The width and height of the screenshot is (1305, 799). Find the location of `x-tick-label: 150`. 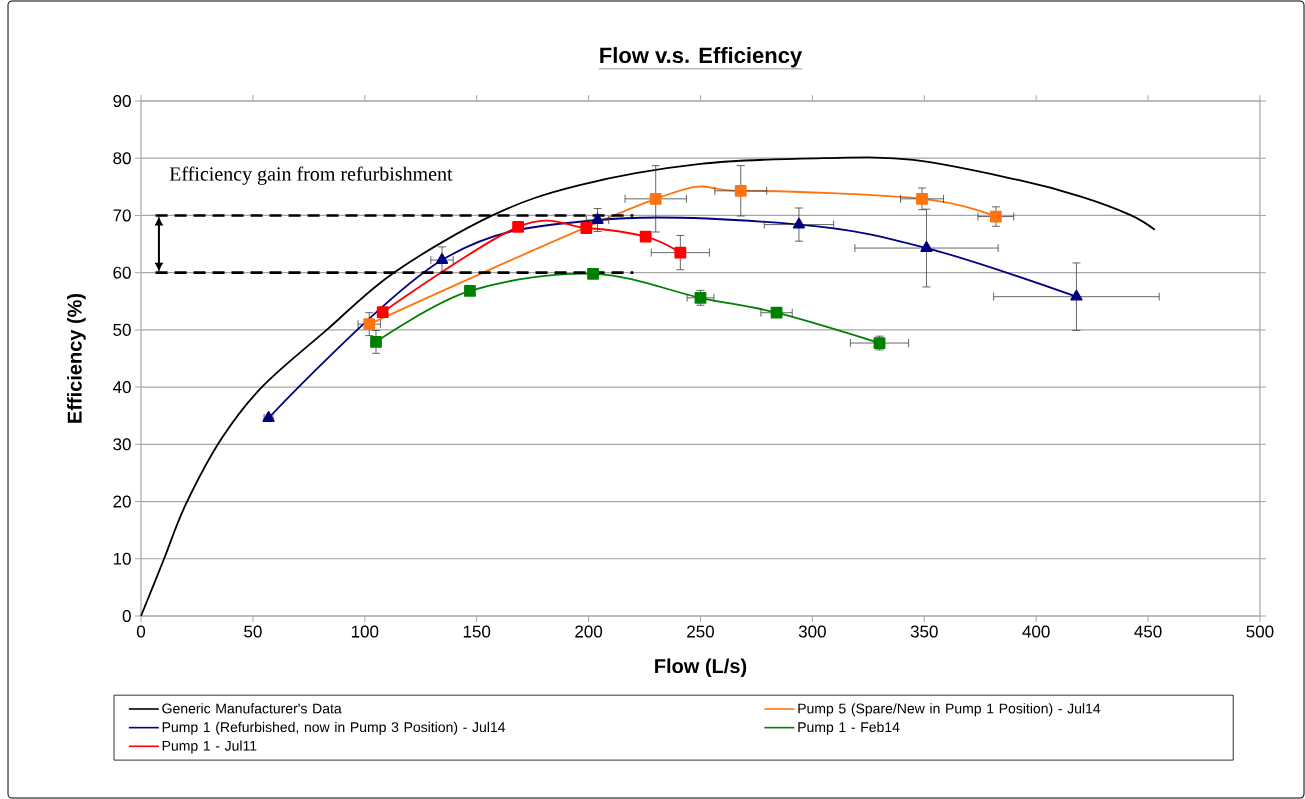

x-tick-label: 150 is located at coordinates (477, 631).